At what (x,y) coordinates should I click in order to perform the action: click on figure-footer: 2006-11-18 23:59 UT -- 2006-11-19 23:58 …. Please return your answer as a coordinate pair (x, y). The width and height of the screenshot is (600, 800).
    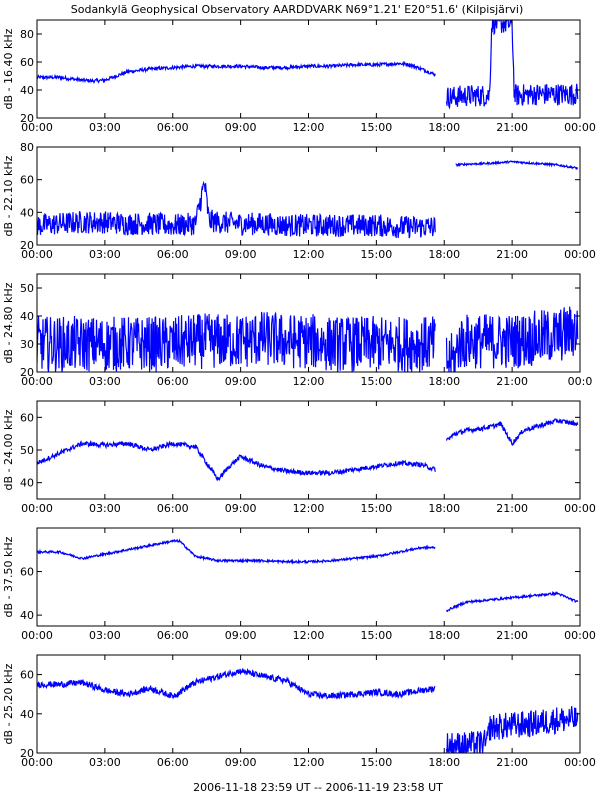
    Looking at the image, I should click on (318, 787).